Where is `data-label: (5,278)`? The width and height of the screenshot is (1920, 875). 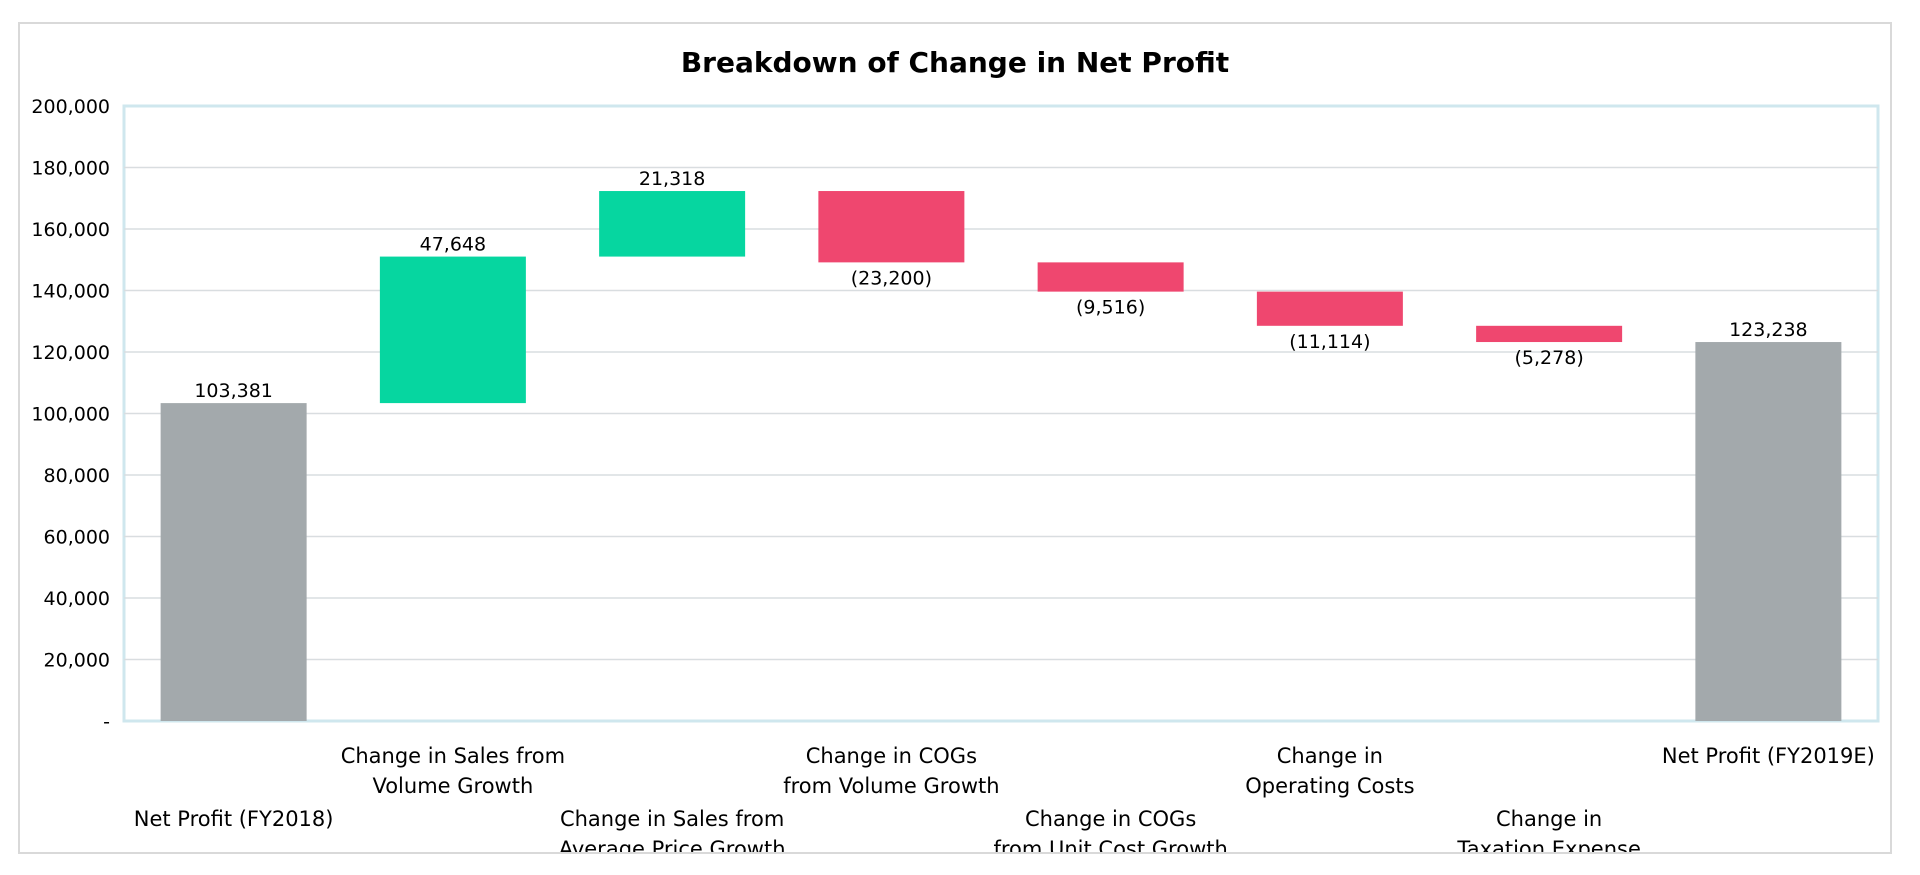 data-label: (5,278) is located at coordinates (1549, 358).